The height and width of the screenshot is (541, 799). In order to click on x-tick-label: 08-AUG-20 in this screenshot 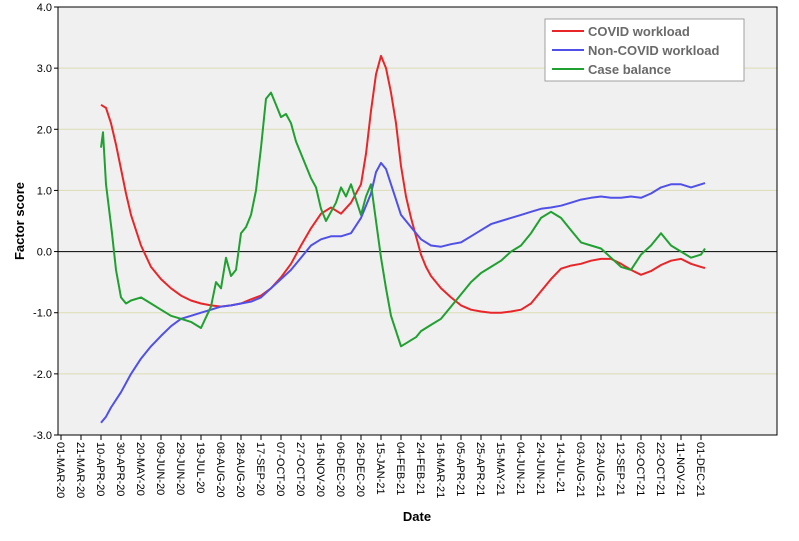, I will do `click(220, 470)`.